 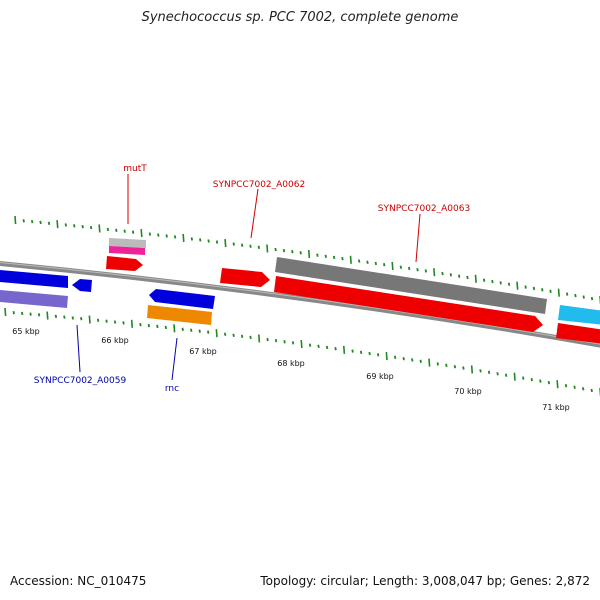 I want to click on scale-label-71kbp: 71 kbp, so click(x=556, y=407).